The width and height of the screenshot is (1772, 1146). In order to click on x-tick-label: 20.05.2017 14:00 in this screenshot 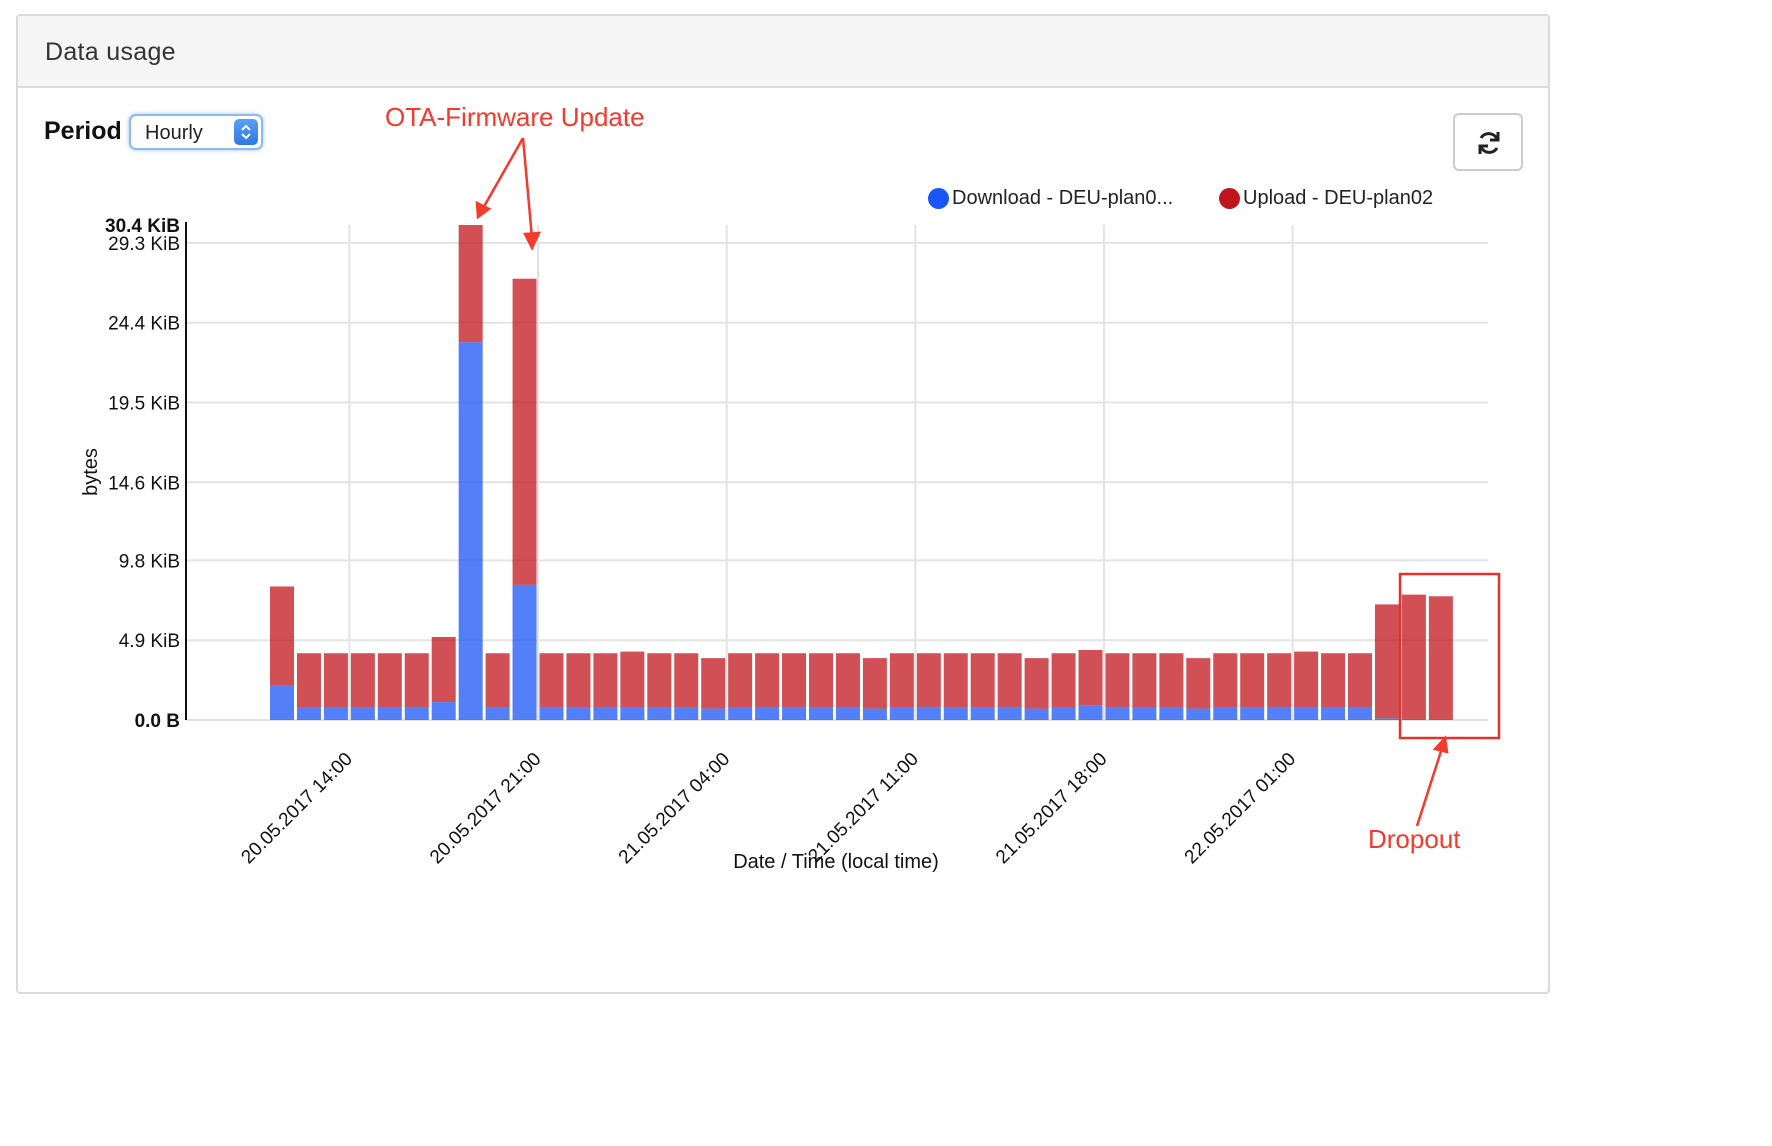, I will do `click(296, 808)`.